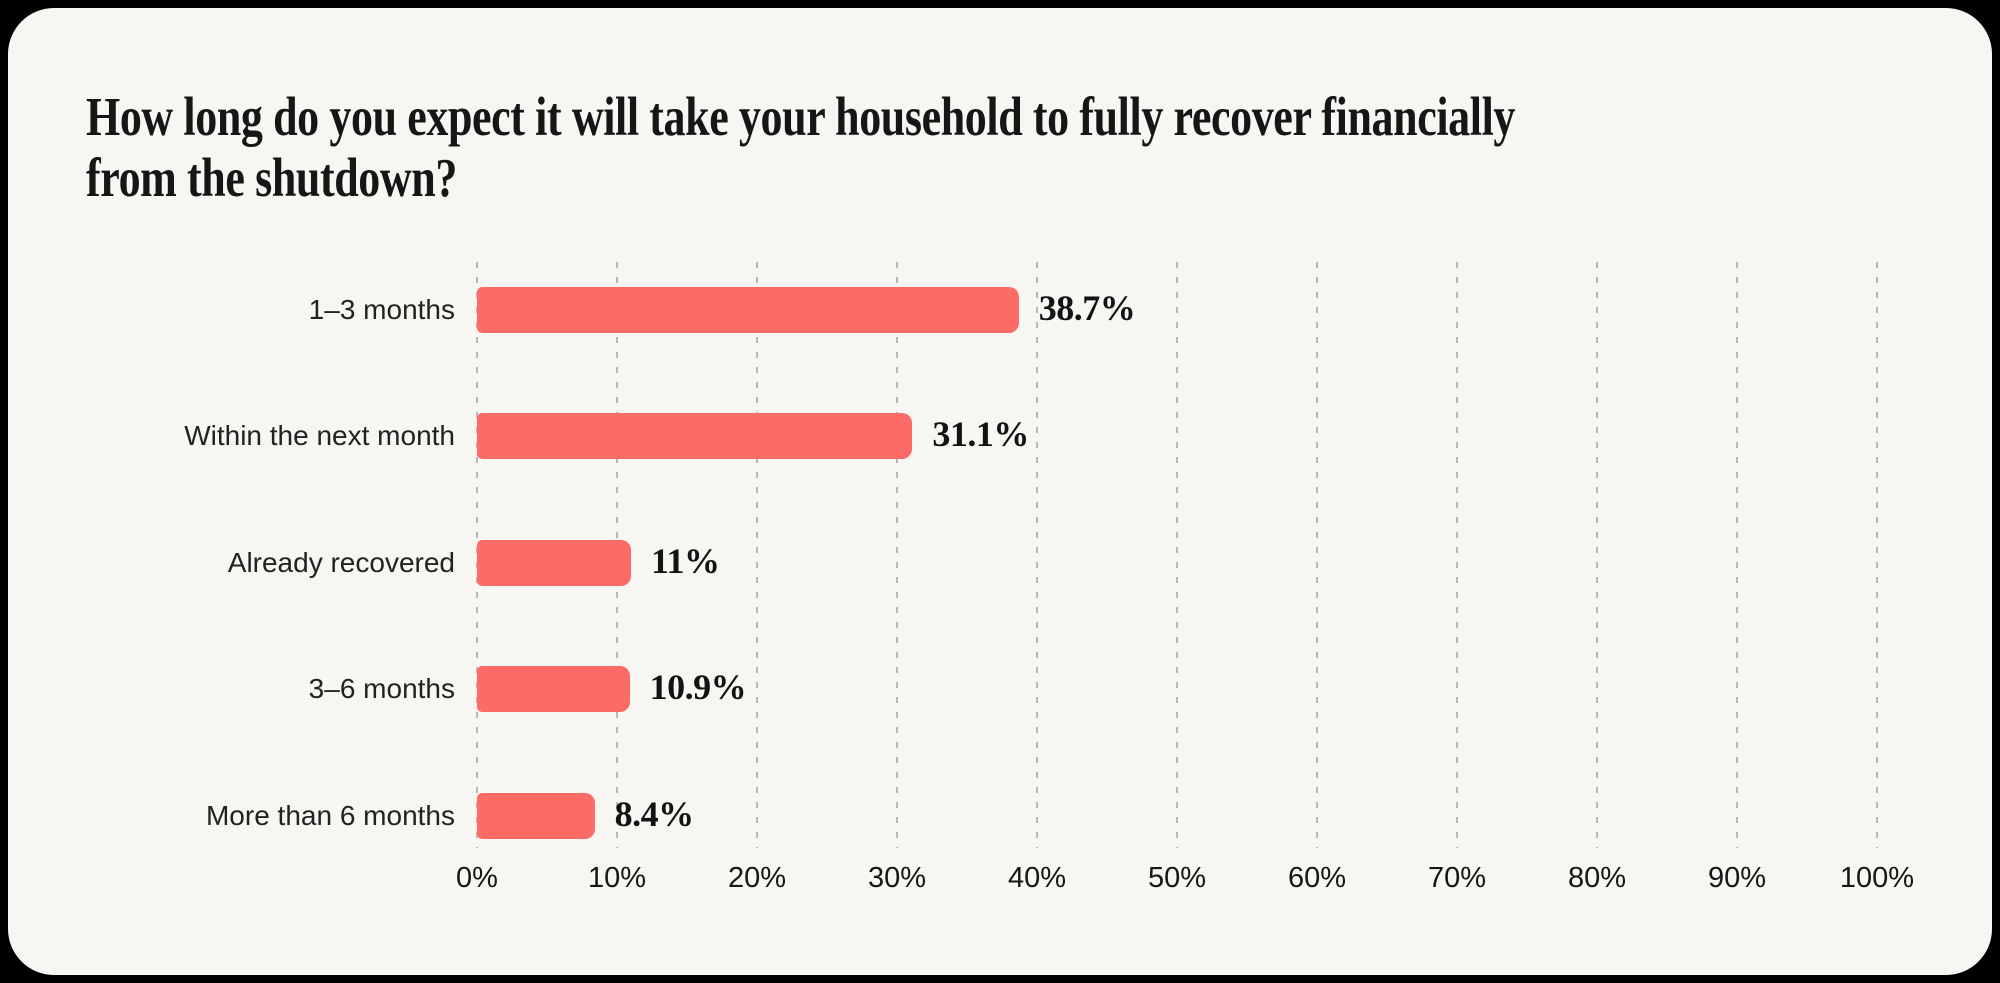 This screenshot has width=2000, height=983. What do you see at coordinates (617, 878) in the screenshot?
I see `x-axis-tick-label: 10%` at bounding box center [617, 878].